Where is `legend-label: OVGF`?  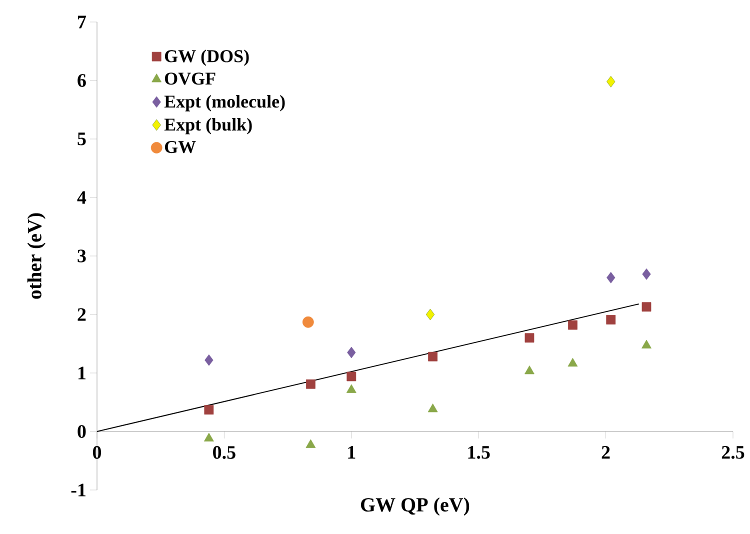
legend-label: OVGF is located at coordinates (190, 78).